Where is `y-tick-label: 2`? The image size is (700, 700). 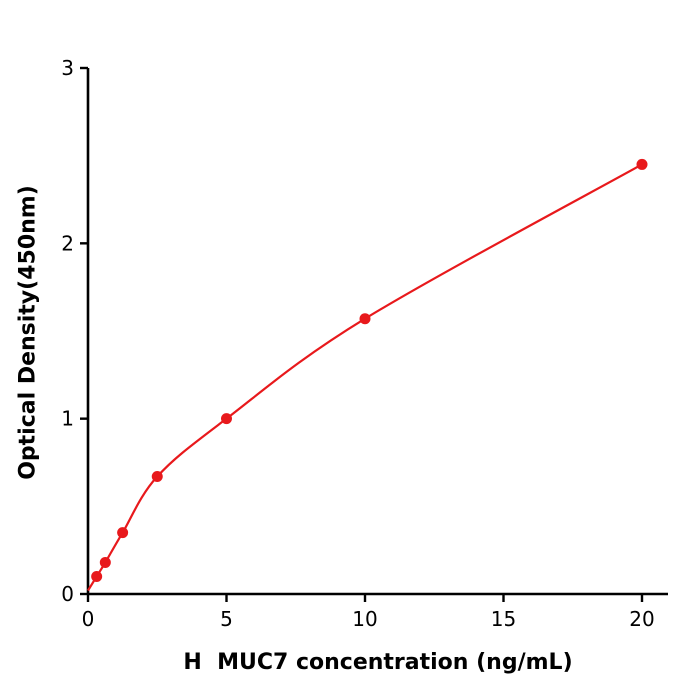
y-tick-label: 2 is located at coordinates (67, 243).